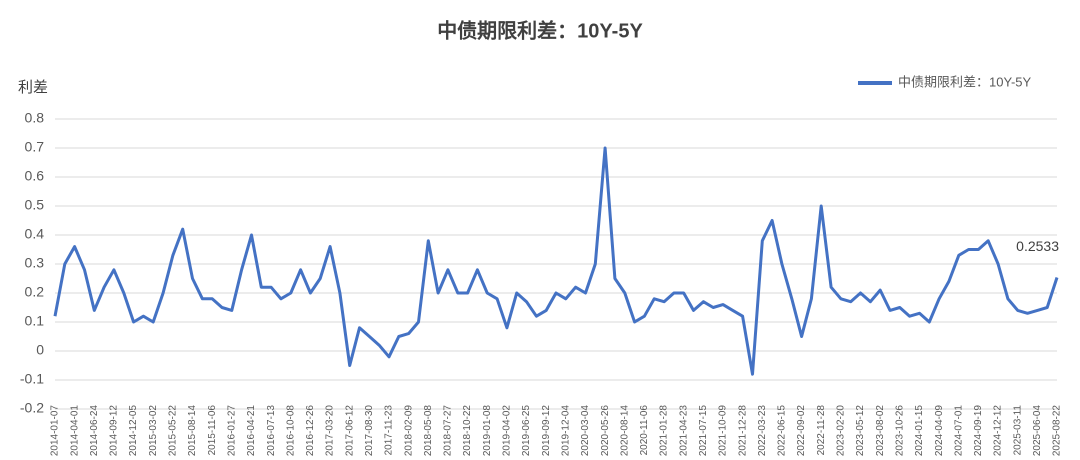 This screenshot has height=460, width=1080. What do you see at coordinates (762, 431) in the screenshot?
I see `x-tick-label: 2022-03-23` at bounding box center [762, 431].